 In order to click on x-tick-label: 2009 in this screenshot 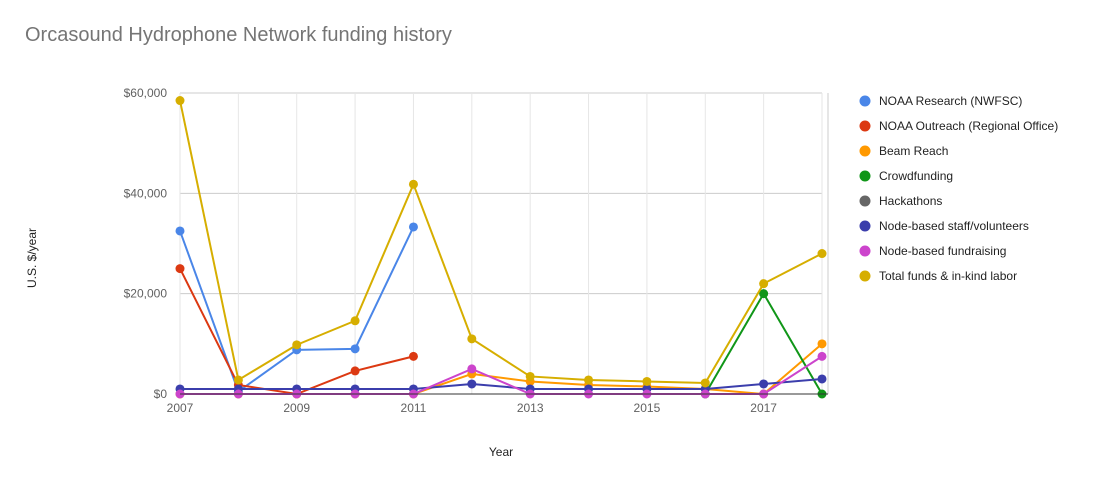, I will do `click(296, 408)`.